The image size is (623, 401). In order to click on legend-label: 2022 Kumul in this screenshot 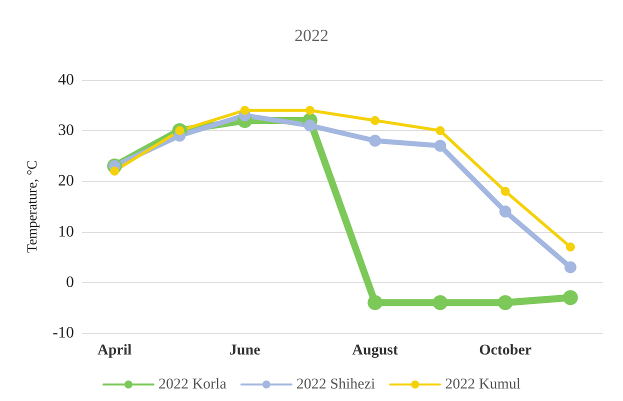, I will do `click(483, 384)`.